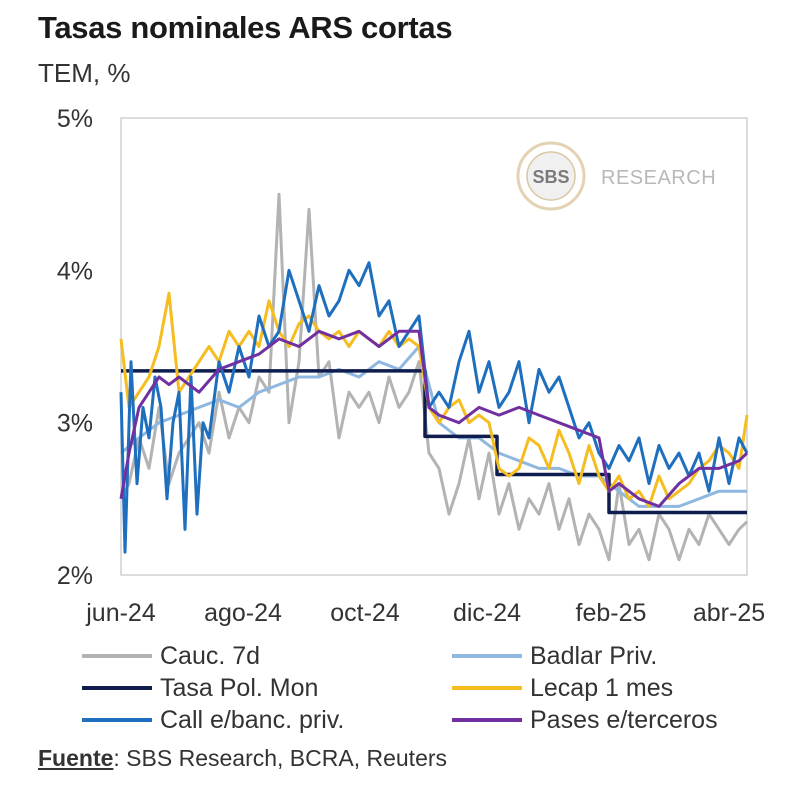 This screenshot has width=800, height=789. I want to click on legend-label: Badlar Priv., so click(594, 655).